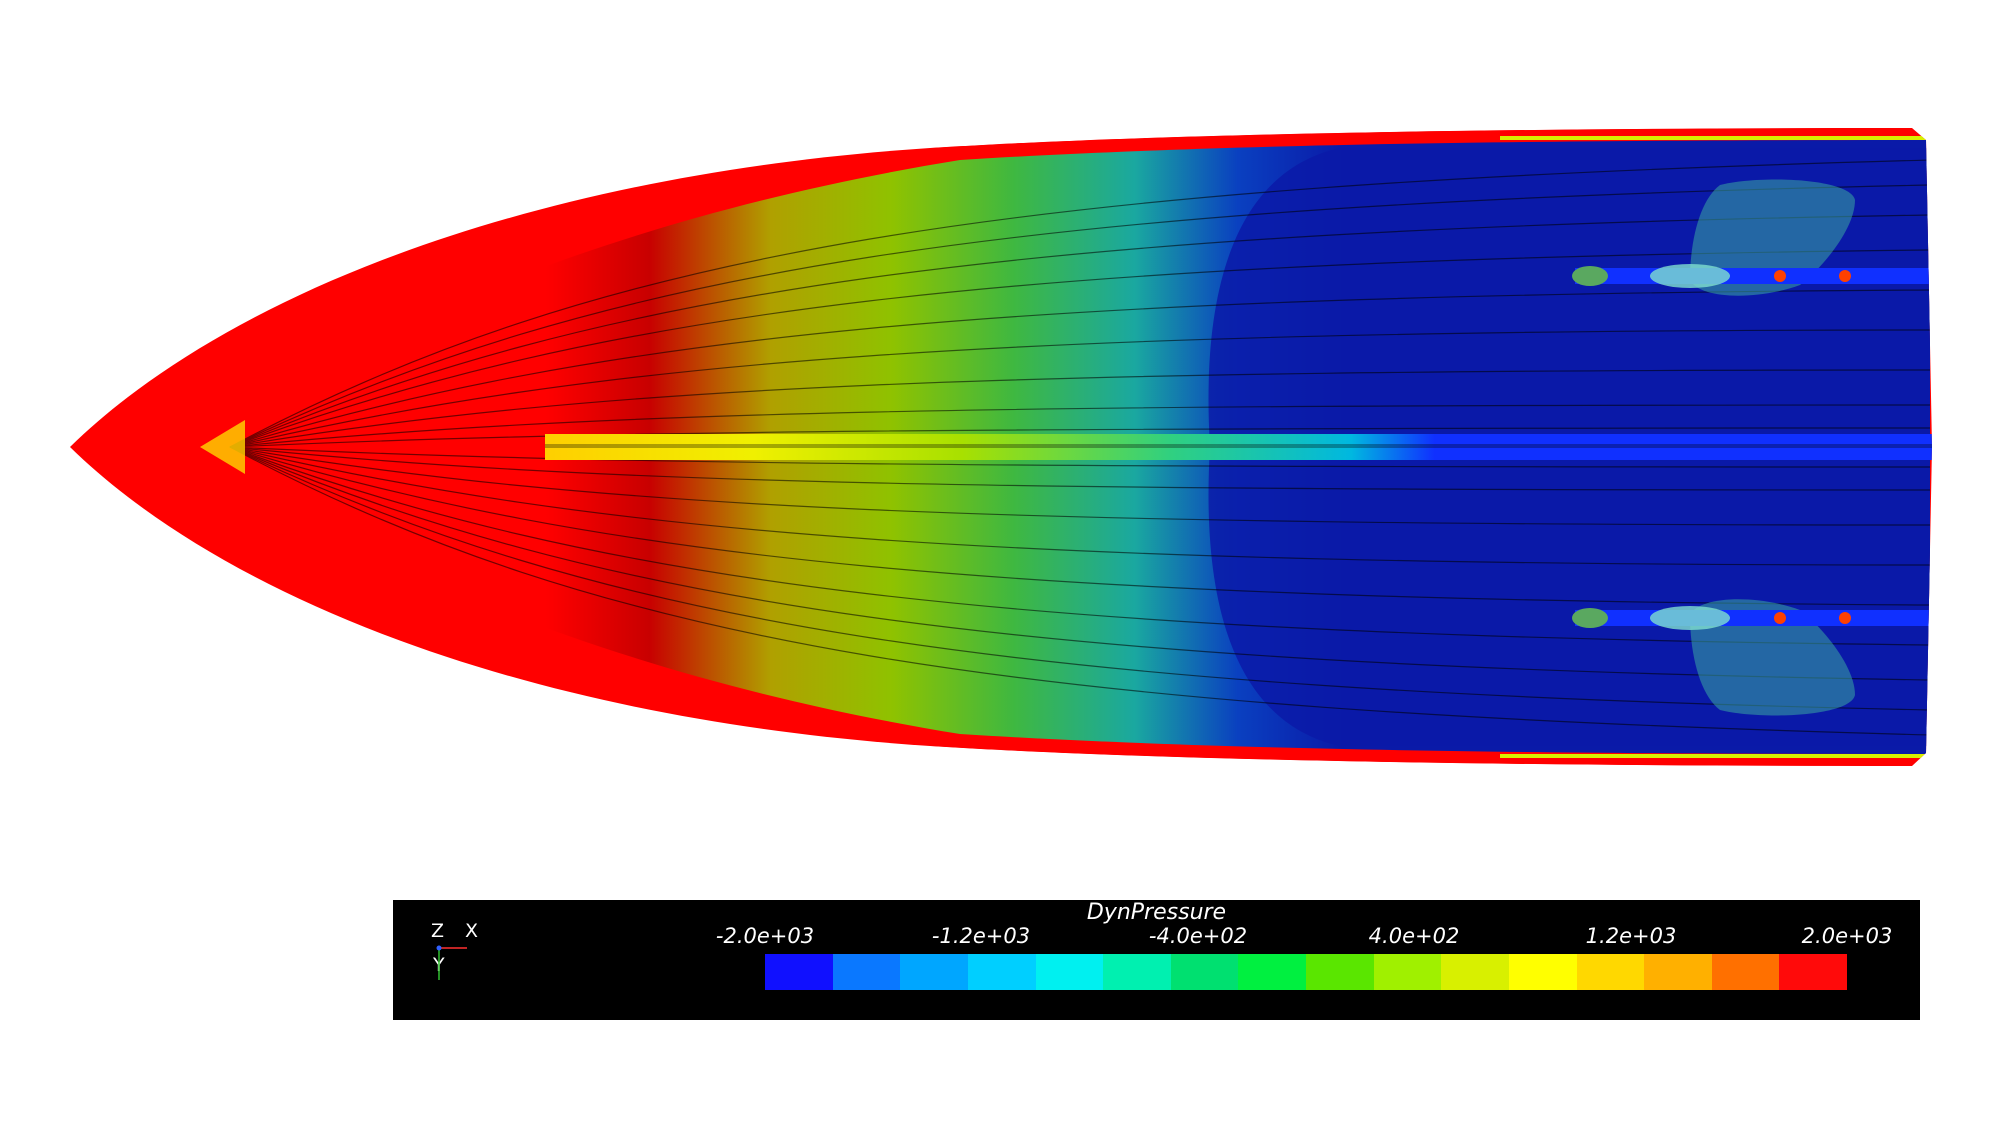  What do you see at coordinates (451, 962) in the screenshot?
I see `axes-triad-icon` at bounding box center [451, 962].